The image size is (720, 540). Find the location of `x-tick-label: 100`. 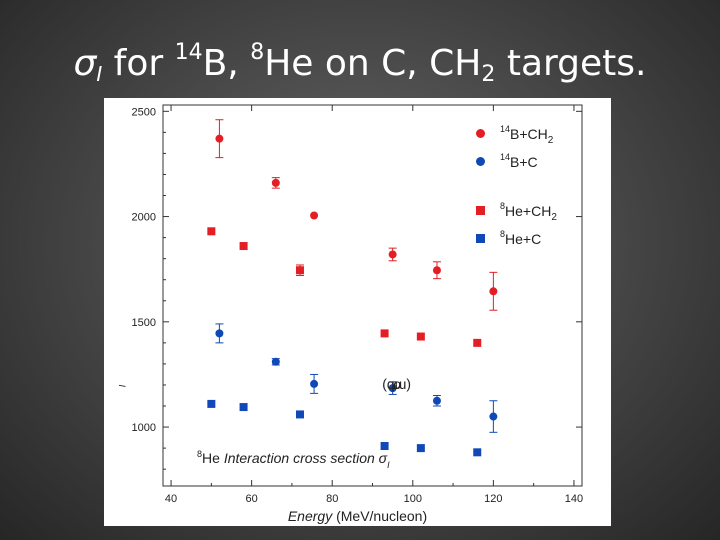

x-tick-label: 100 is located at coordinates (413, 499).